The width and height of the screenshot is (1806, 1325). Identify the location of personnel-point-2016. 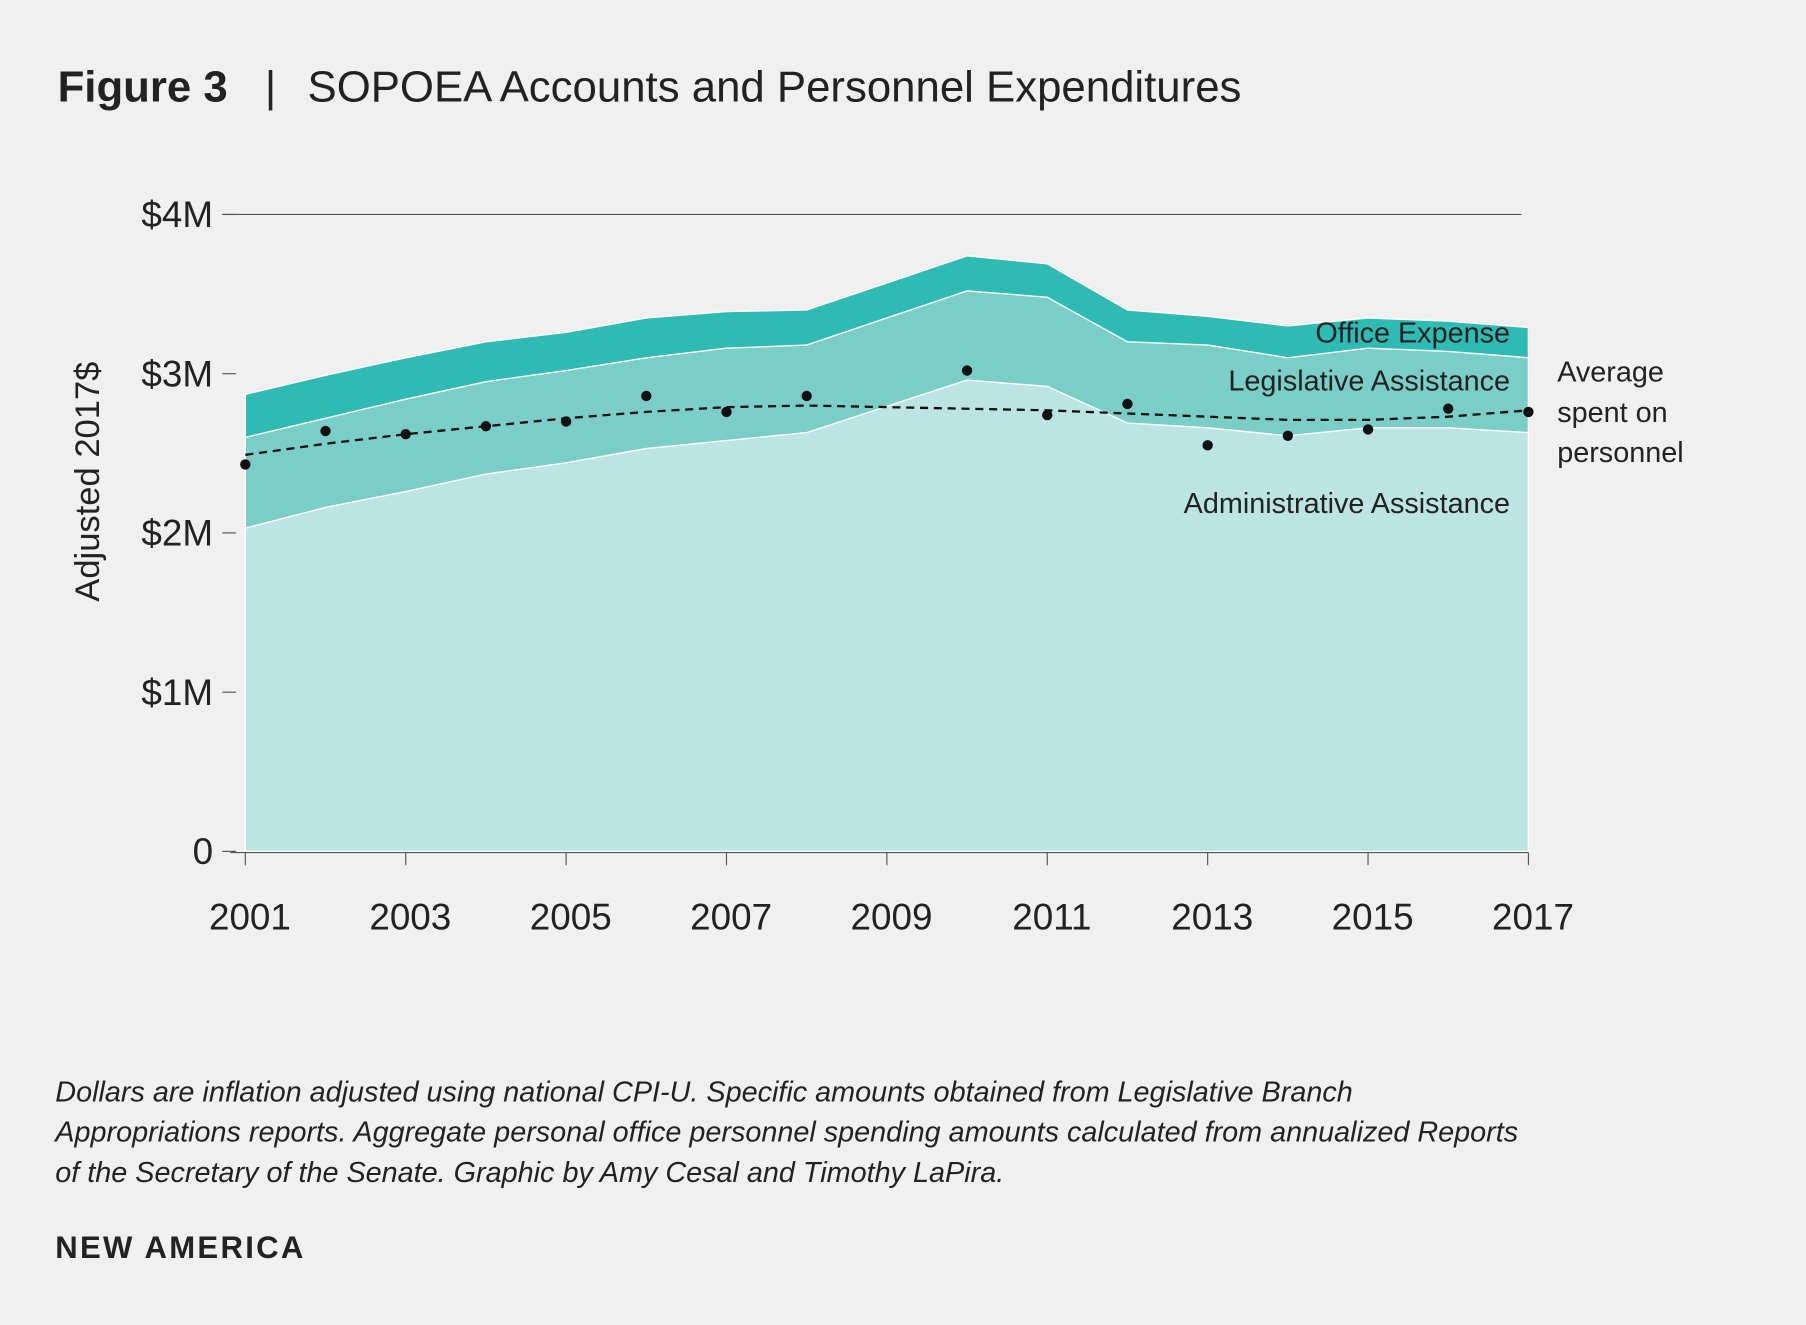
(1448, 408).